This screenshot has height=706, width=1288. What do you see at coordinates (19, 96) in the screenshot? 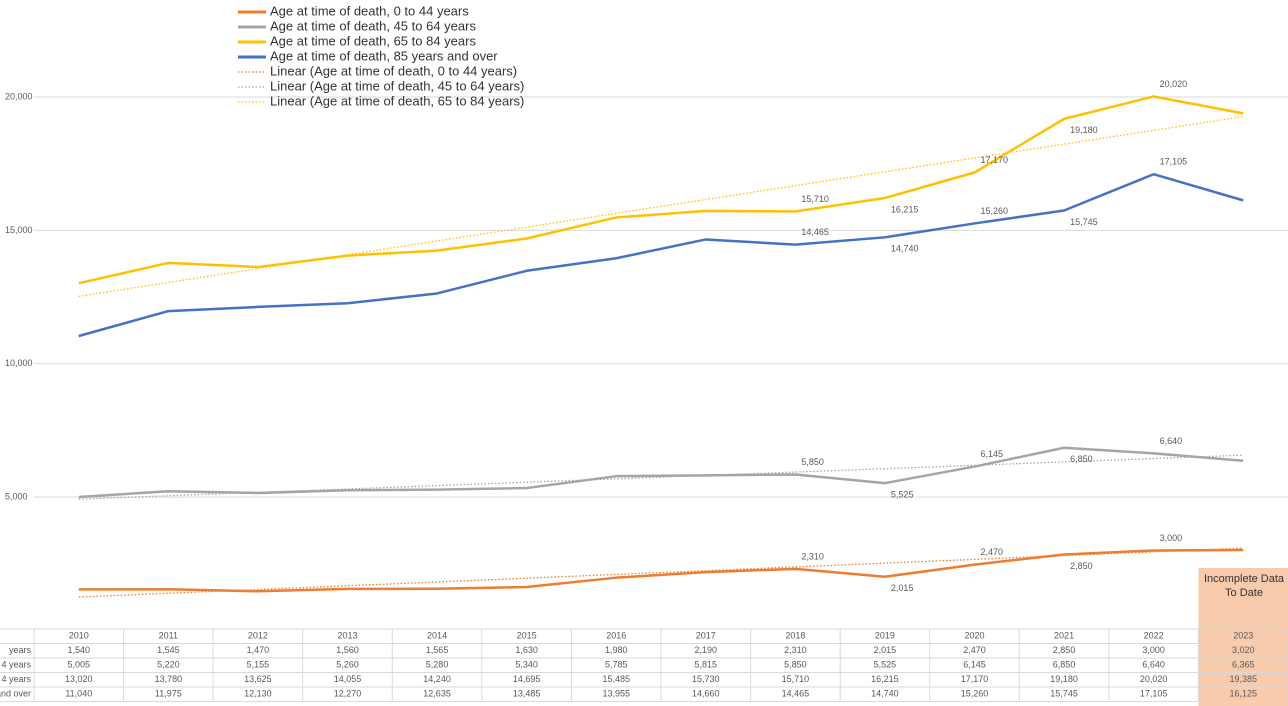
I see `y-tick-label: 20,000` at bounding box center [19, 96].